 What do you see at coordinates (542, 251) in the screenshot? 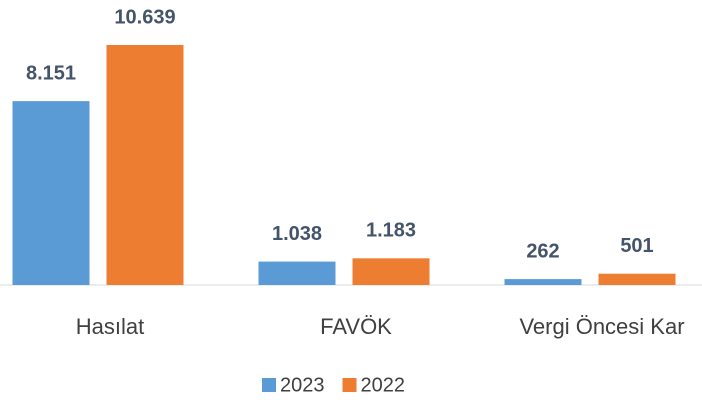
I see `data-label: 262` at bounding box center [542, 251].